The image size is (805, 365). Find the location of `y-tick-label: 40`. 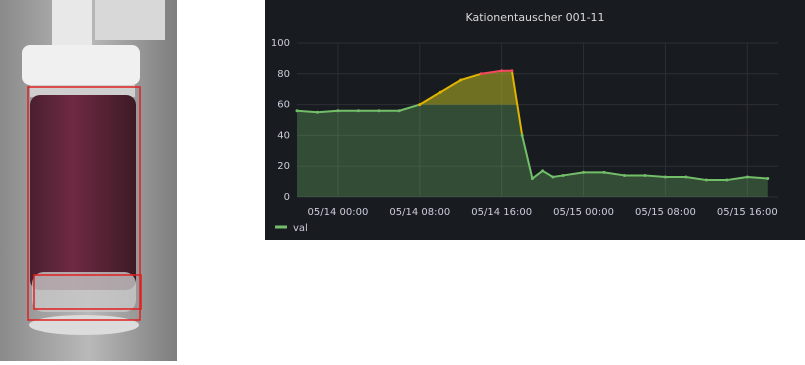

y-tick-label: 40 is located at coordinates (283, 135).